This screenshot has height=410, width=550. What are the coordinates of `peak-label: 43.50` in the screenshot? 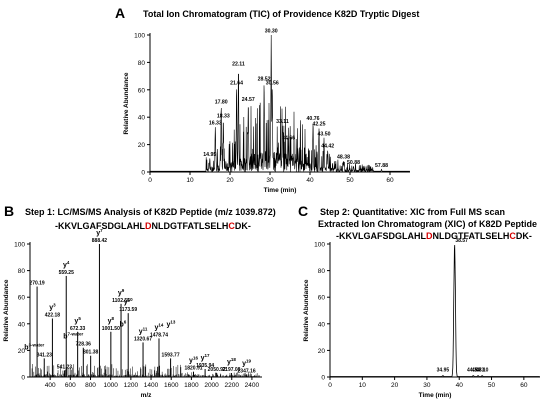 It's located at (324, 134).